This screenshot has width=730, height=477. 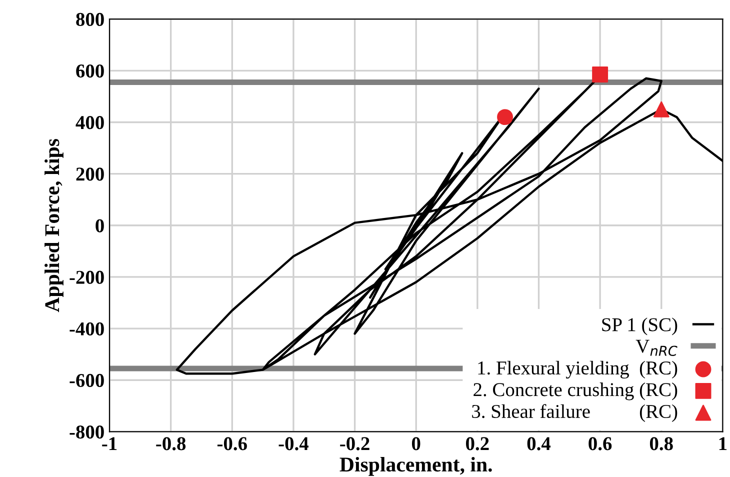 I want to click on x-axis-title: Displacement, in., so click(x=416, y=466).